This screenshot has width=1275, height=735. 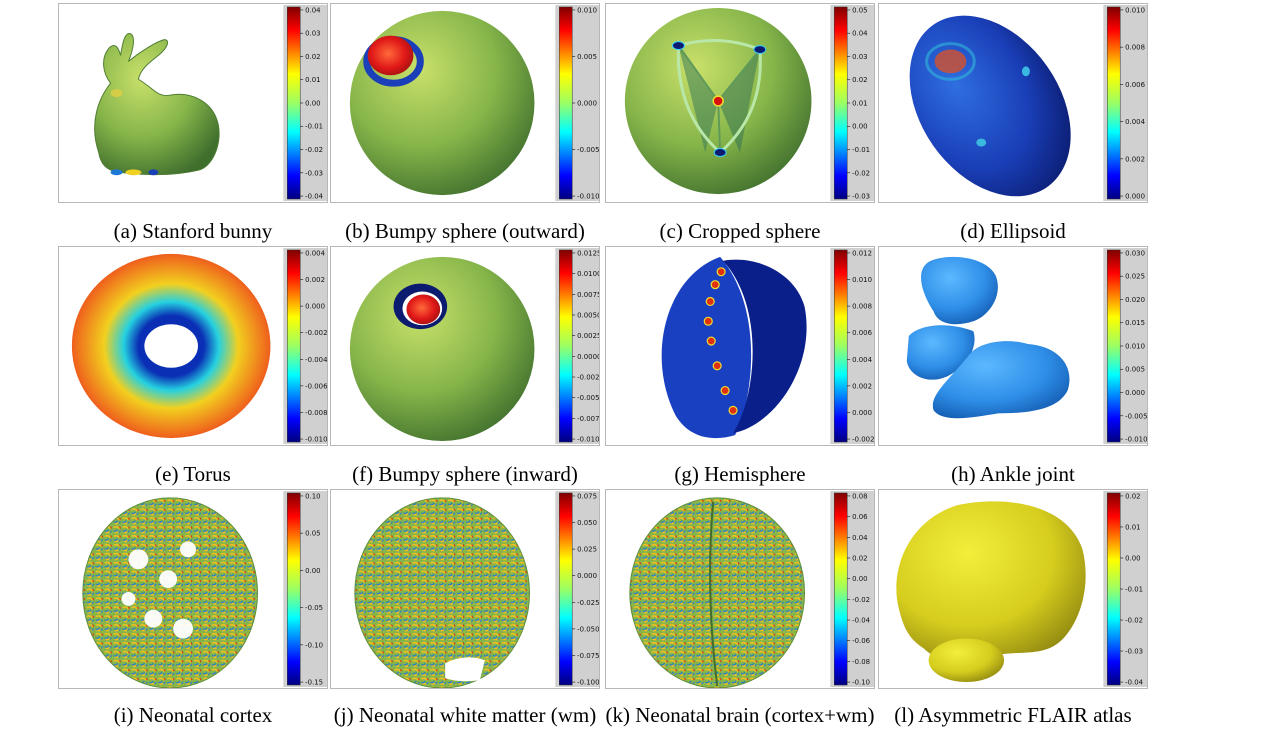 What do you see at coordinates (740, 231) in the screenshot?
I see `caption-c: (c) Cropped sphere` at bounding box center [740, 231].